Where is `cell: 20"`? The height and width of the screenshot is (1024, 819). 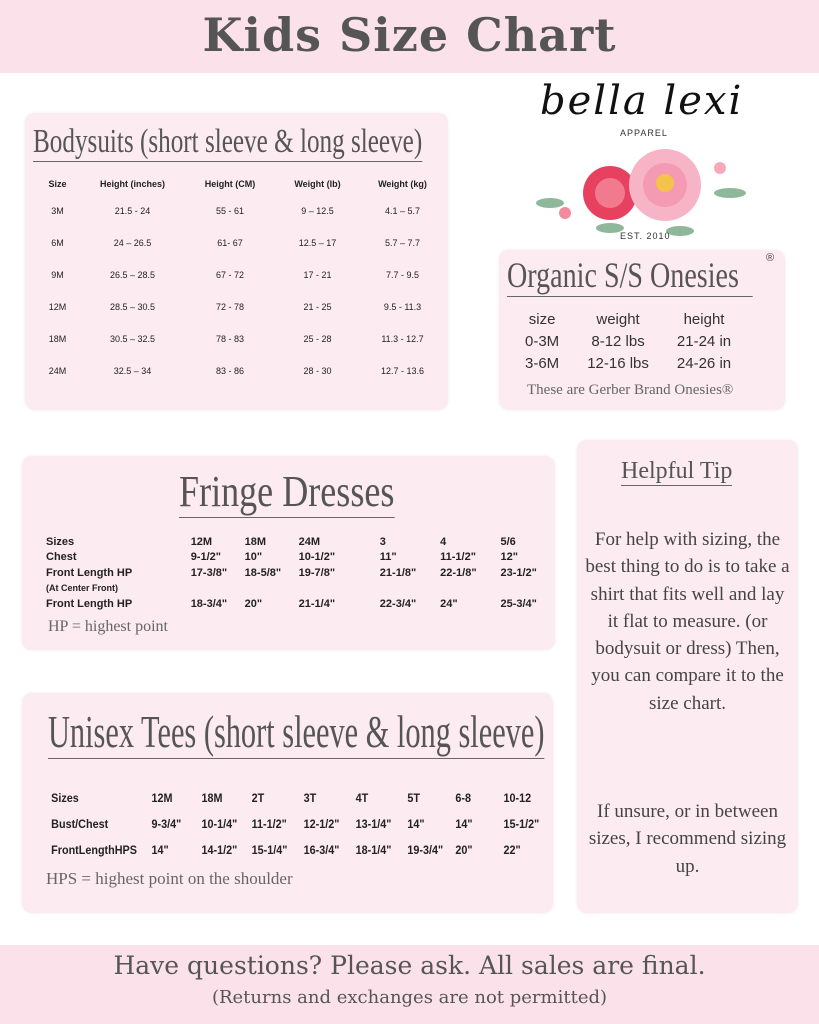
cell: 20" is located at coordinates (253, 603).